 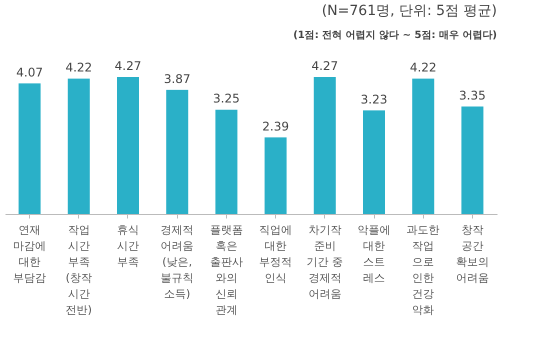 I want to click on data-label: 2.39, so click(x=275, y=126).